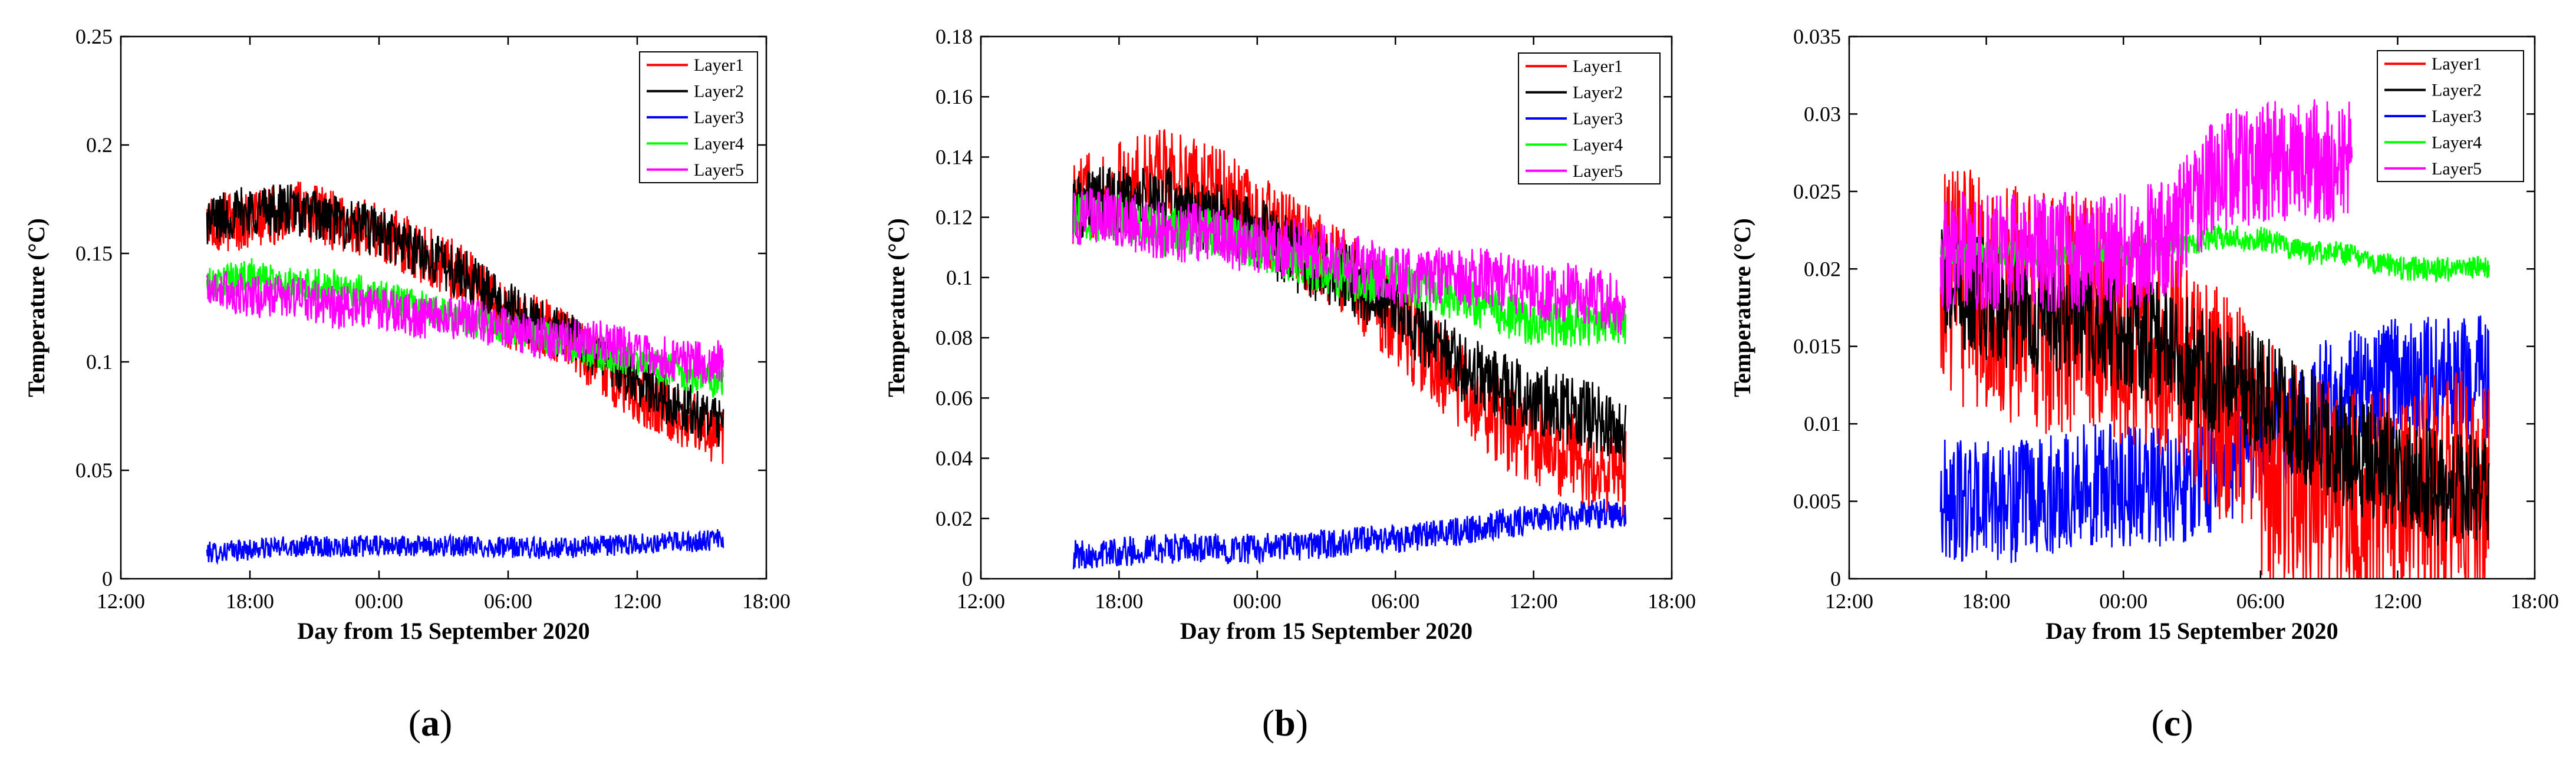 This screenshot has width=2576, height=775. Describe the element at coordinates (954, 459) in the screenshot. I see `y-tick-label: 0.04` at that location.